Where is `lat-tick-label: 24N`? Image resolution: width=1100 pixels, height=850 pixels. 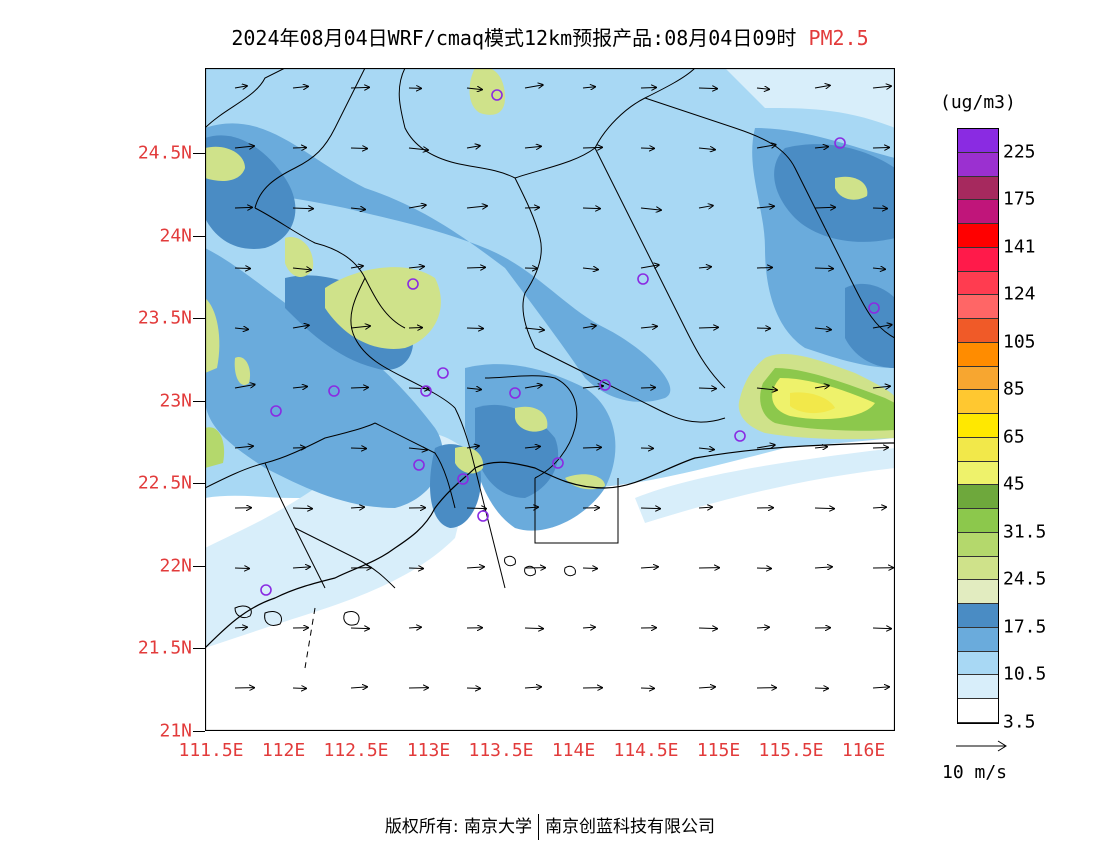 lat-tick-label: 24N is located at coordinates (175, 235).